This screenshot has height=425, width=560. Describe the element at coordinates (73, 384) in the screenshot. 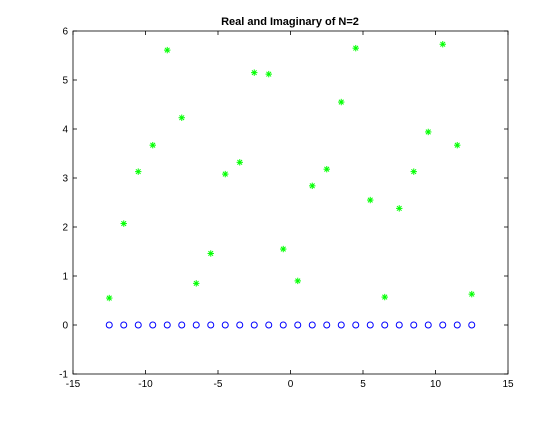

I see `x-tick-label: -15` at that location.